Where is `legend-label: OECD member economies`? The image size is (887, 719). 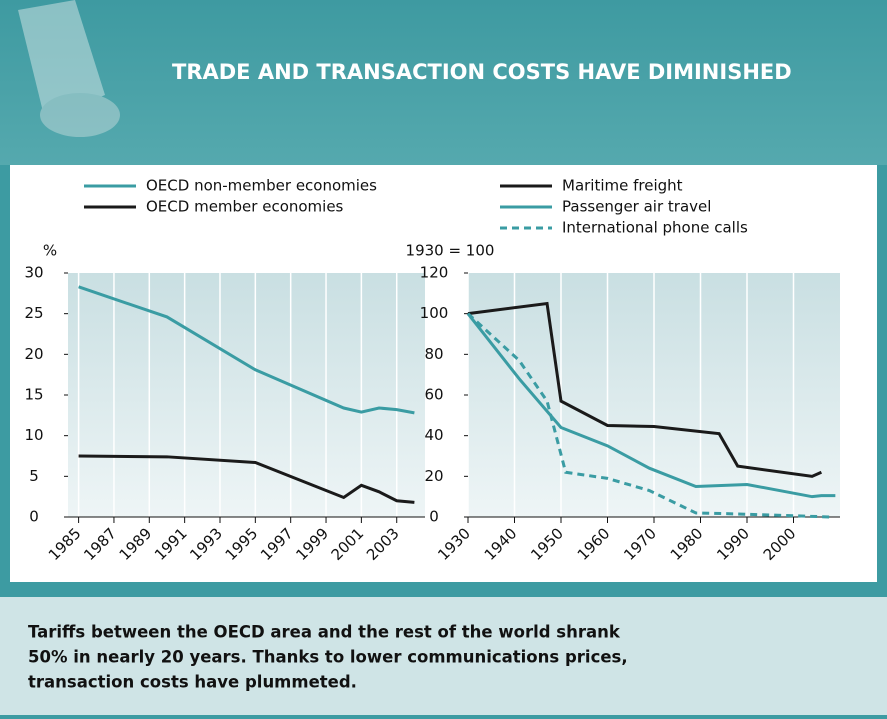
legend-label: OECD member economies is located at coordinates (245, 207).